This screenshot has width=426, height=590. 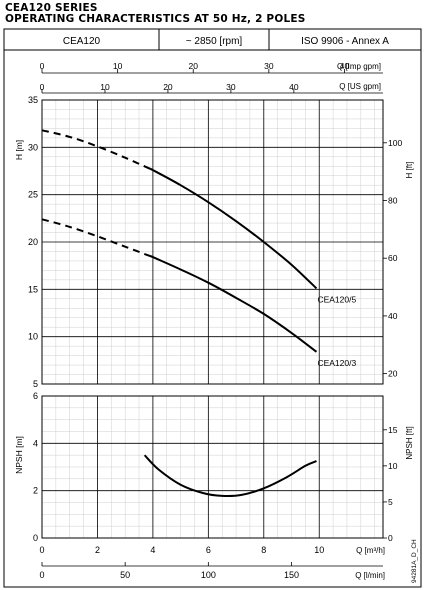 I want to click on h-ft-tick-label: 100, so click(x=395, y=143).